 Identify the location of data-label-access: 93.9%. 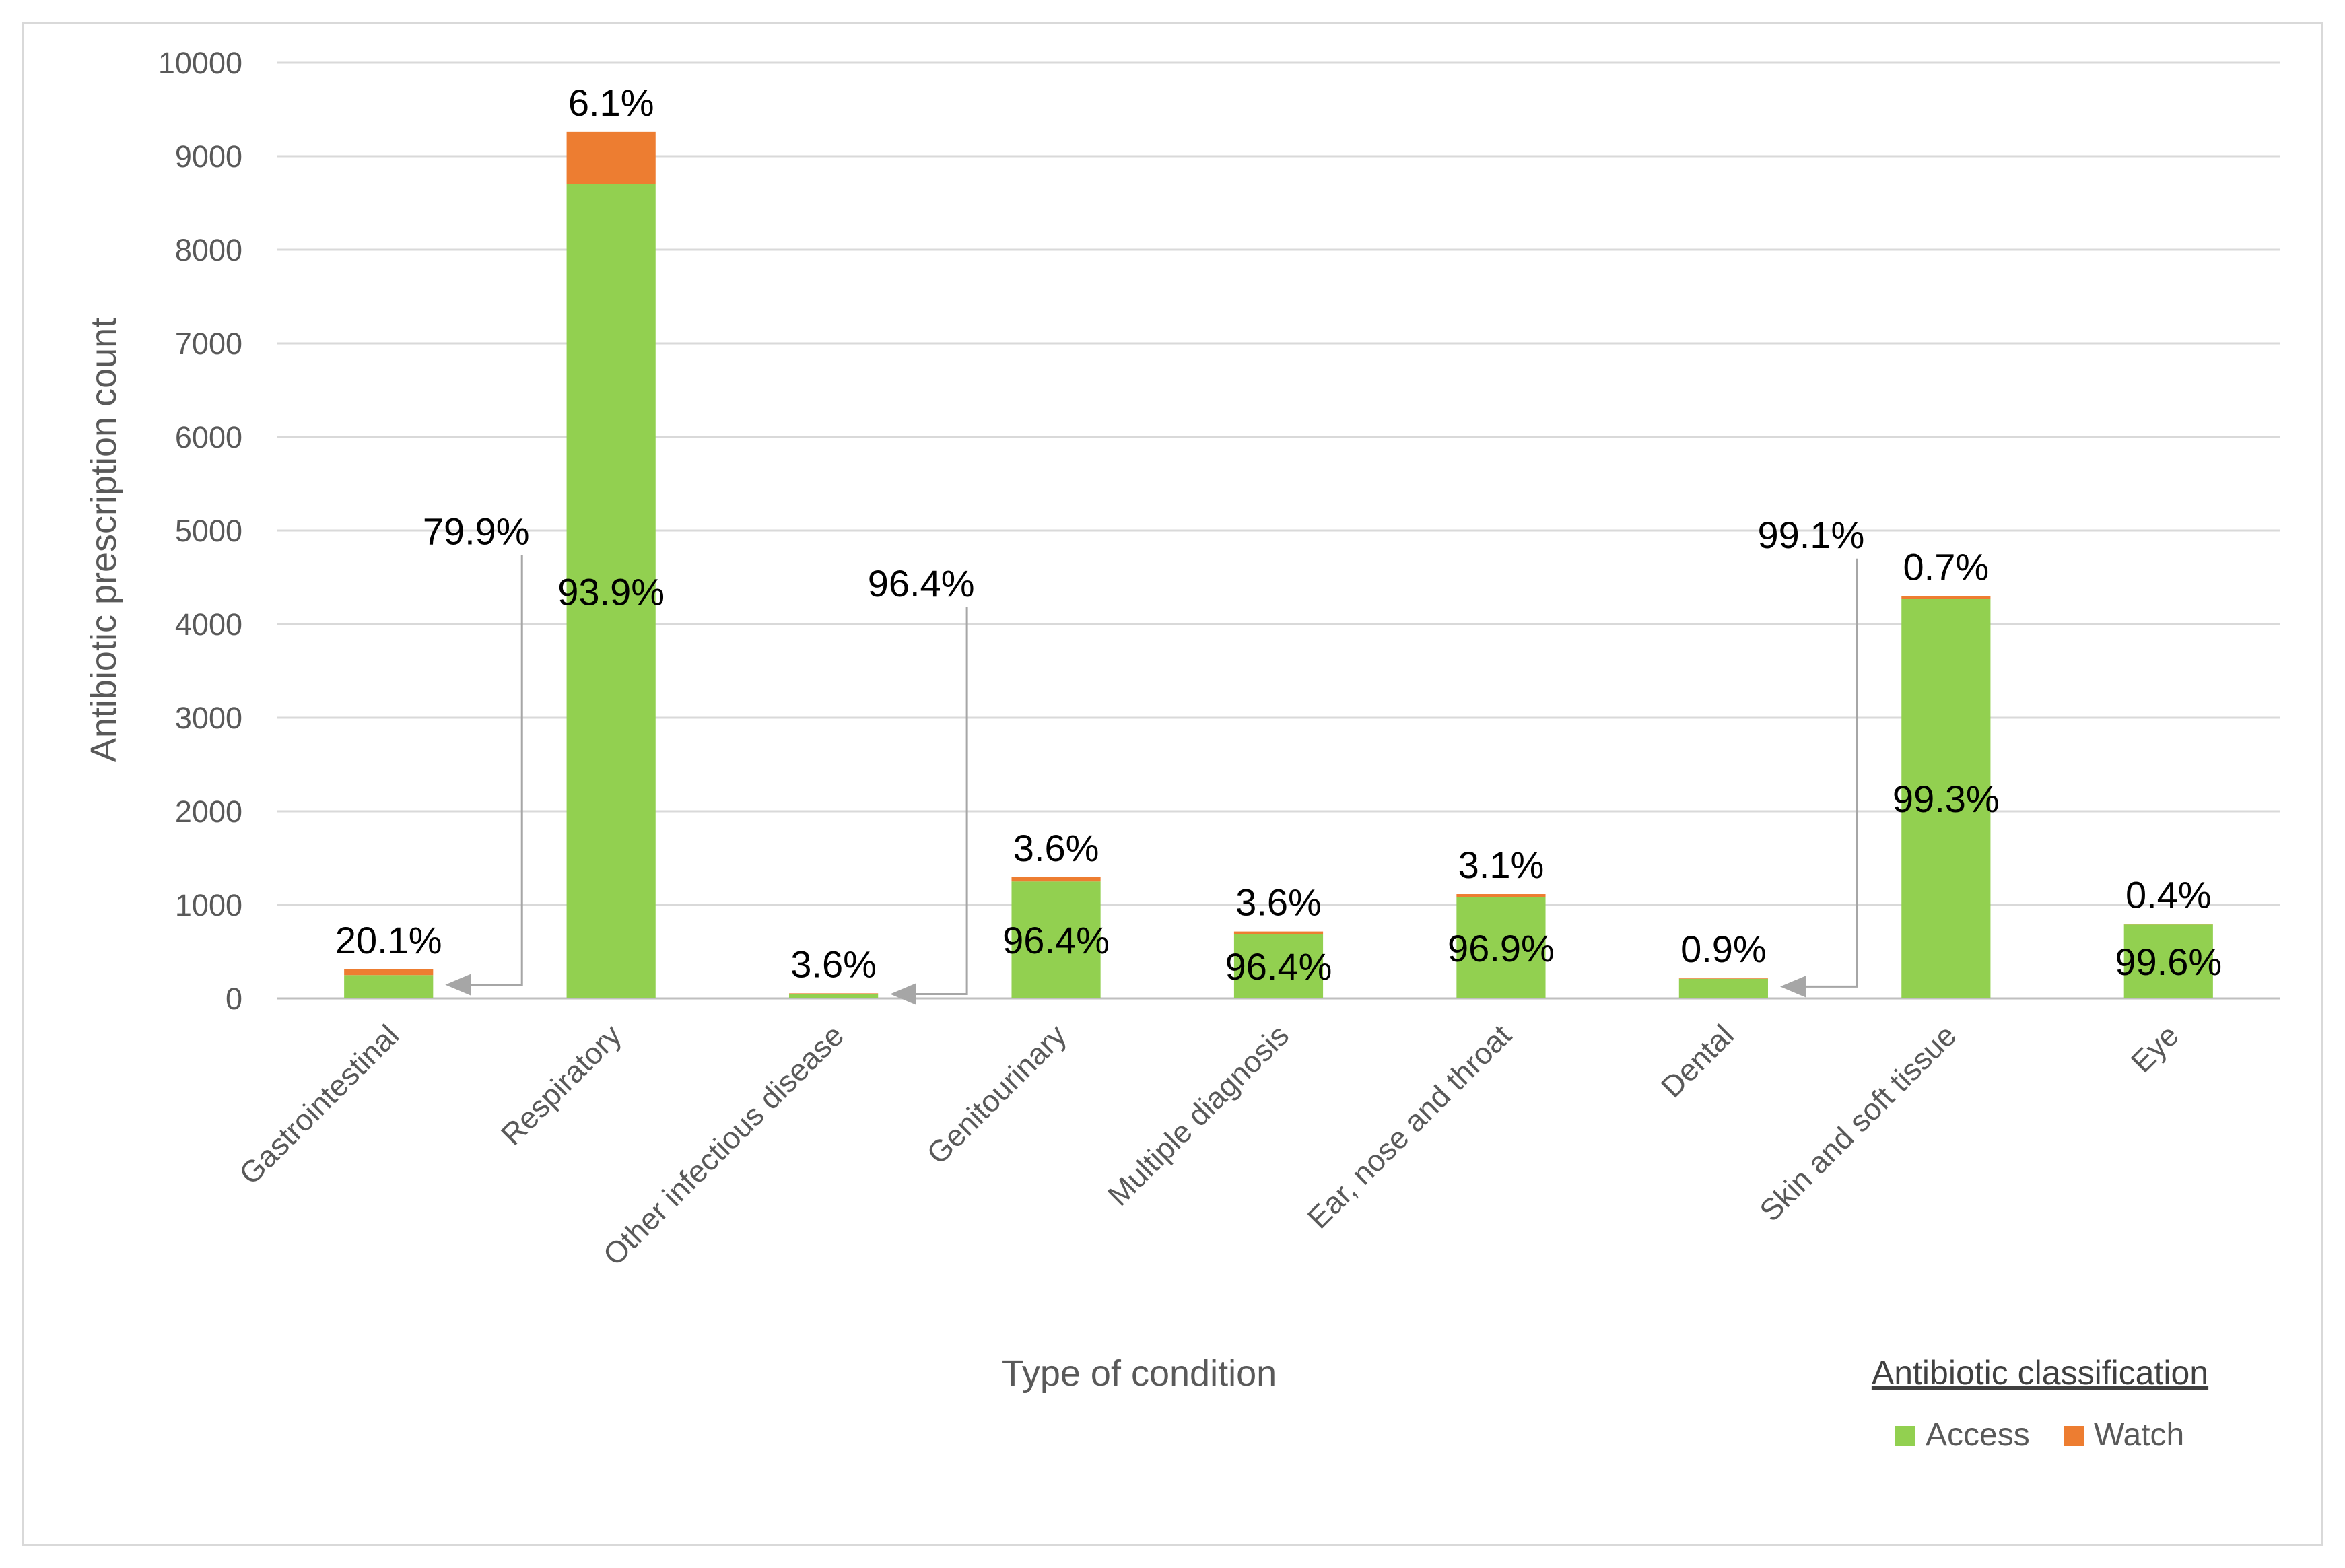
(611, 591).